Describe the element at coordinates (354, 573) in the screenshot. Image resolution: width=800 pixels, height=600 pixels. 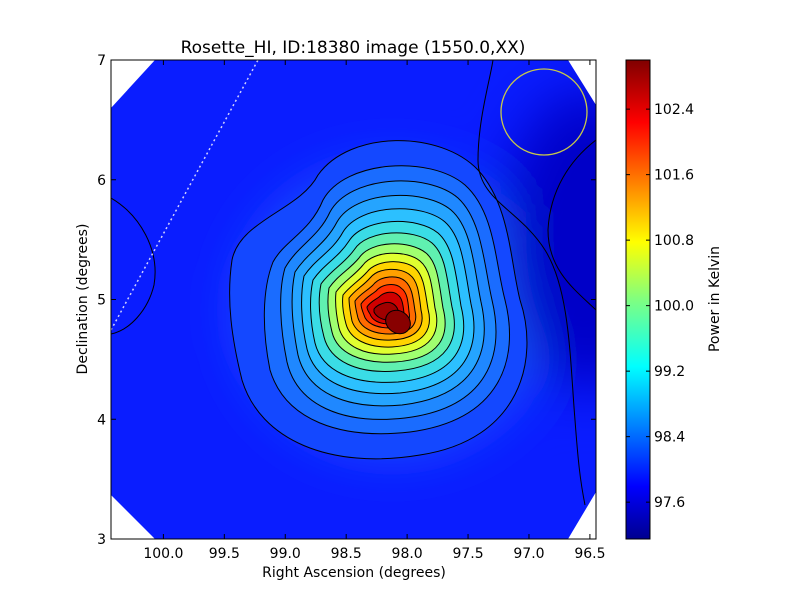
I see `x-axis-label: Right Ascension (degrees)` at that location.